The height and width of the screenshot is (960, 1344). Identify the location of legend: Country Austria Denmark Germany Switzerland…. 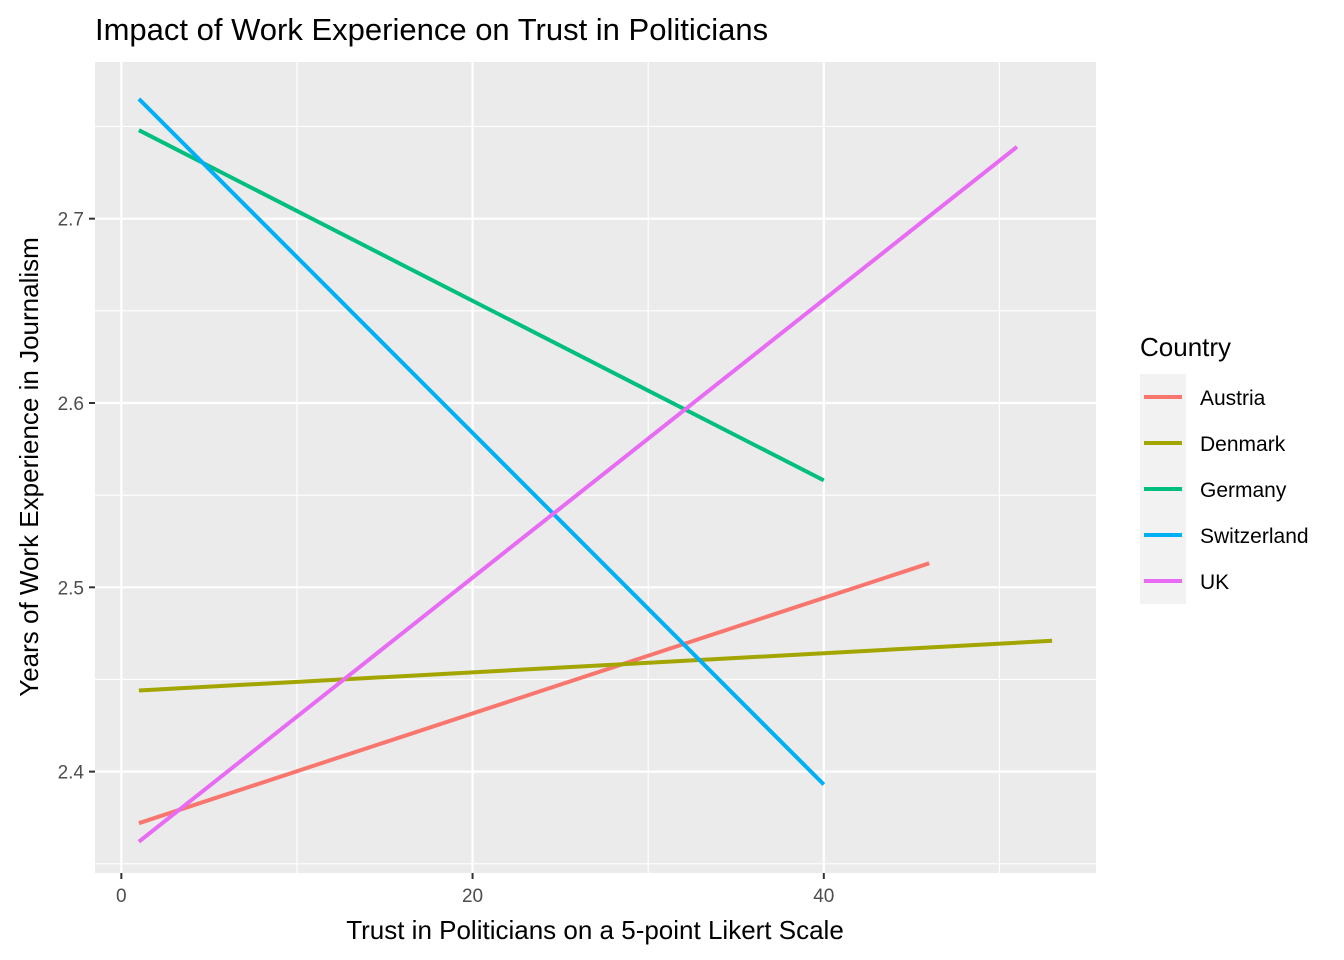
(1224, 468).